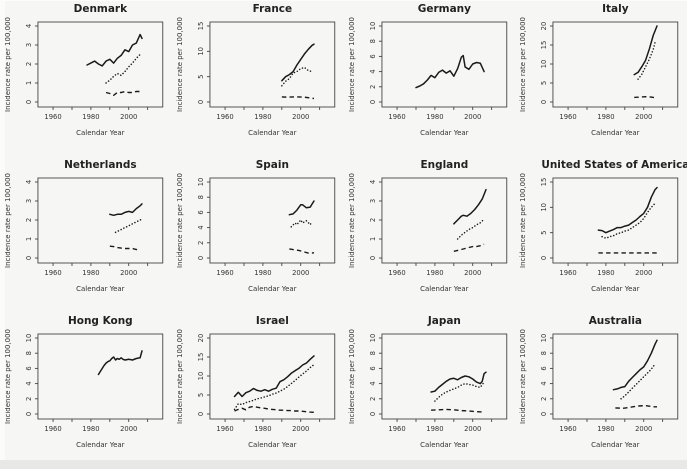 The height and width of the screenshot is (469, 687). Describe the element at coordinates (272, 321) in the screenshot. I see `panel-title: Israel` at that location.